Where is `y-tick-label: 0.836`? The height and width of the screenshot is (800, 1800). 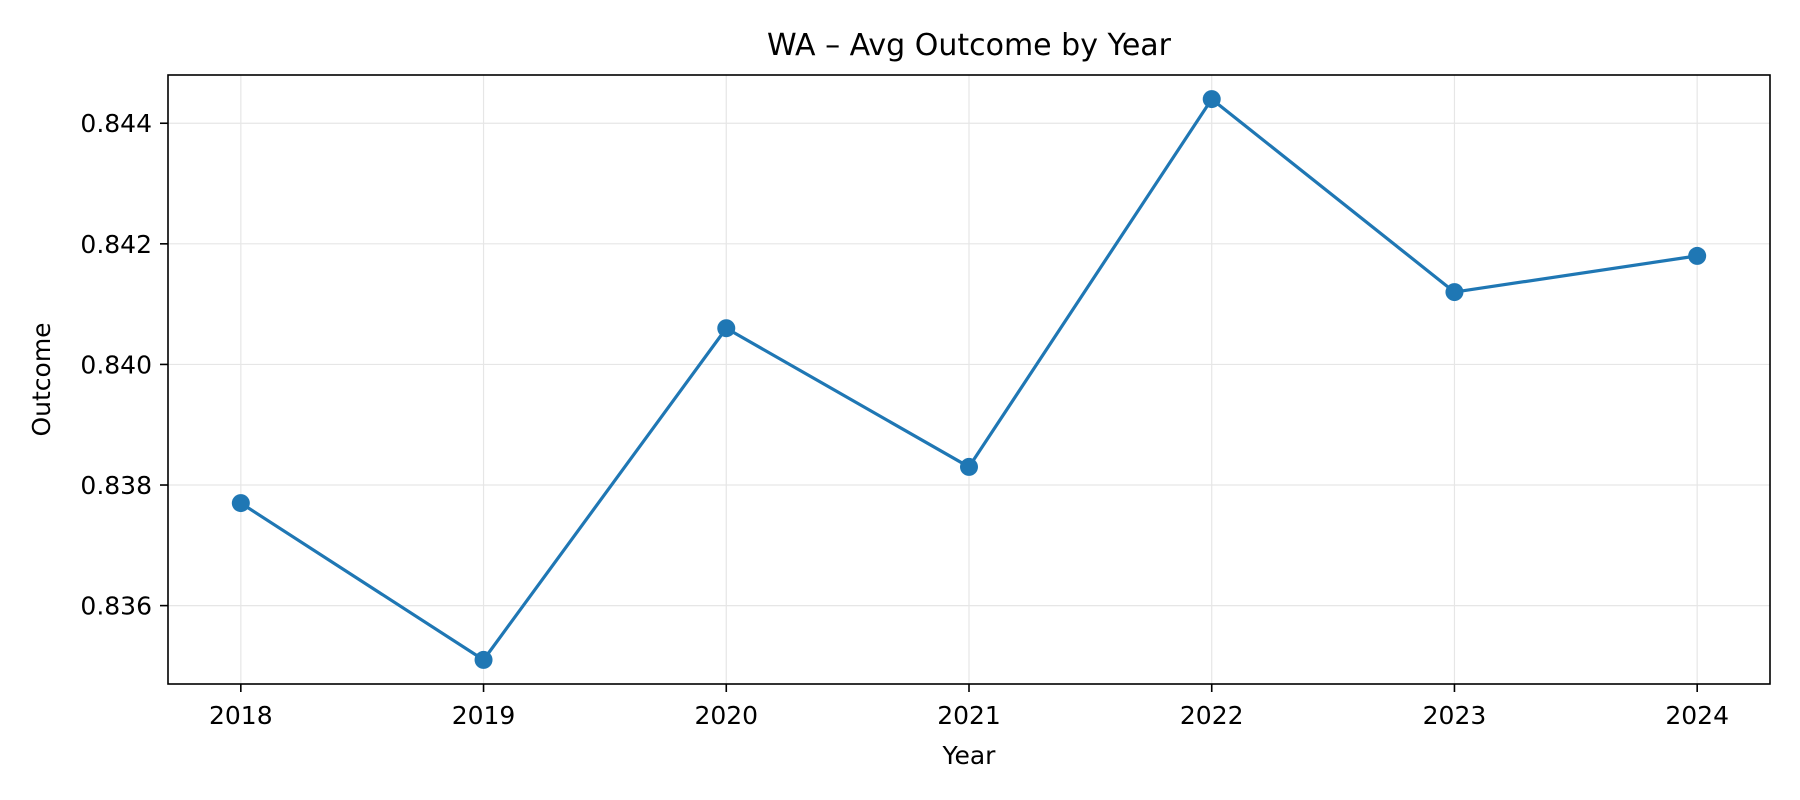 y-tick-label: 0.836 is located at coordinates (116, 606).